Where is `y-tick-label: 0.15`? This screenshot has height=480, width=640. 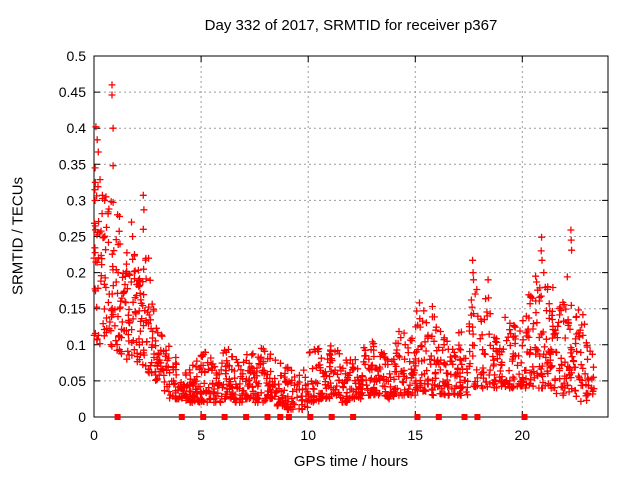 y-tick-label: 0.15 is located at coordinates (72, 309).